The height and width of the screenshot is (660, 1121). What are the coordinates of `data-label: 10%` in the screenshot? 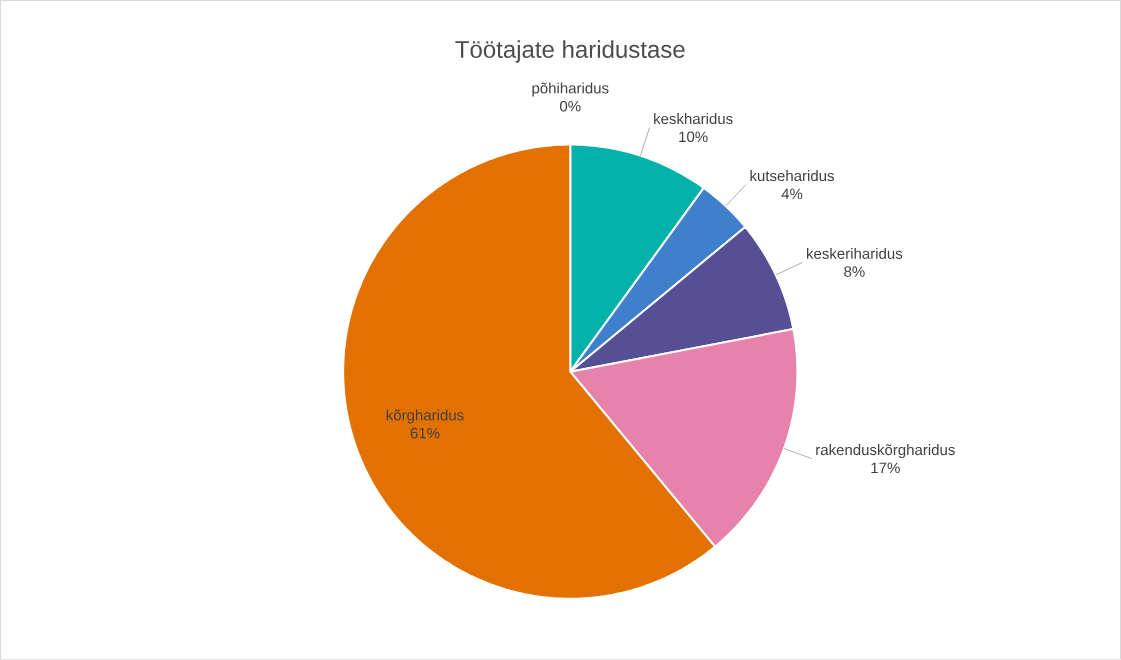 It's located at (693, 137).